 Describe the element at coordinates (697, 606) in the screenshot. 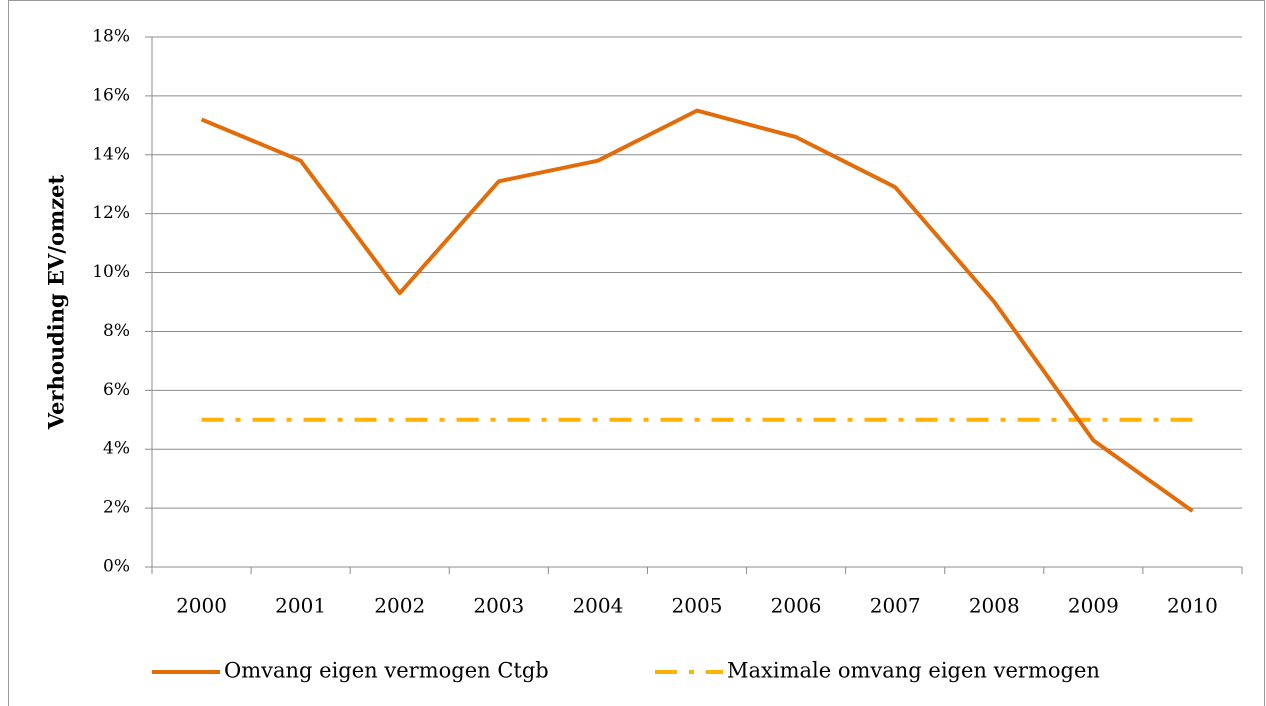

I see `x-tick-label: 2005` at that location.